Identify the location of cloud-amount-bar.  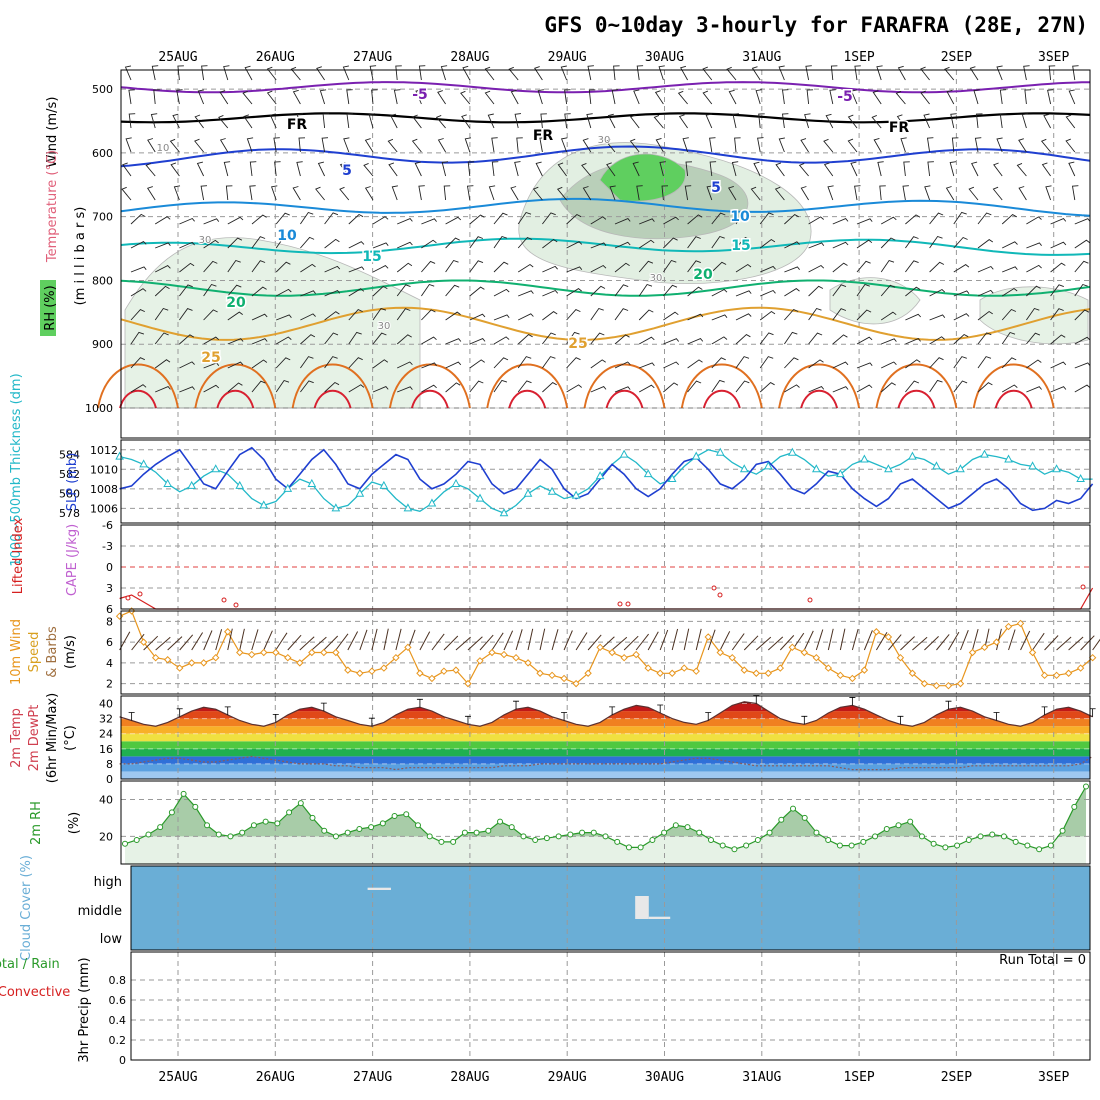
(659, 917).